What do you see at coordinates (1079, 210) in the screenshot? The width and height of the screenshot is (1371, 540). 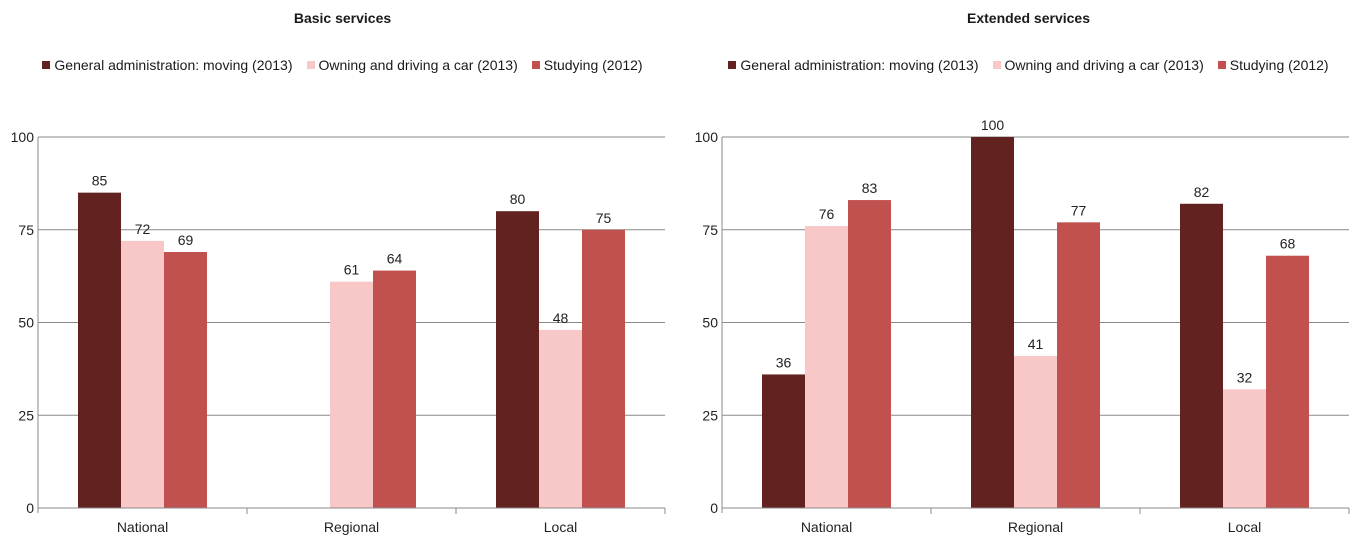 I see `data-label: 77` at bounding box center [1079, 210].